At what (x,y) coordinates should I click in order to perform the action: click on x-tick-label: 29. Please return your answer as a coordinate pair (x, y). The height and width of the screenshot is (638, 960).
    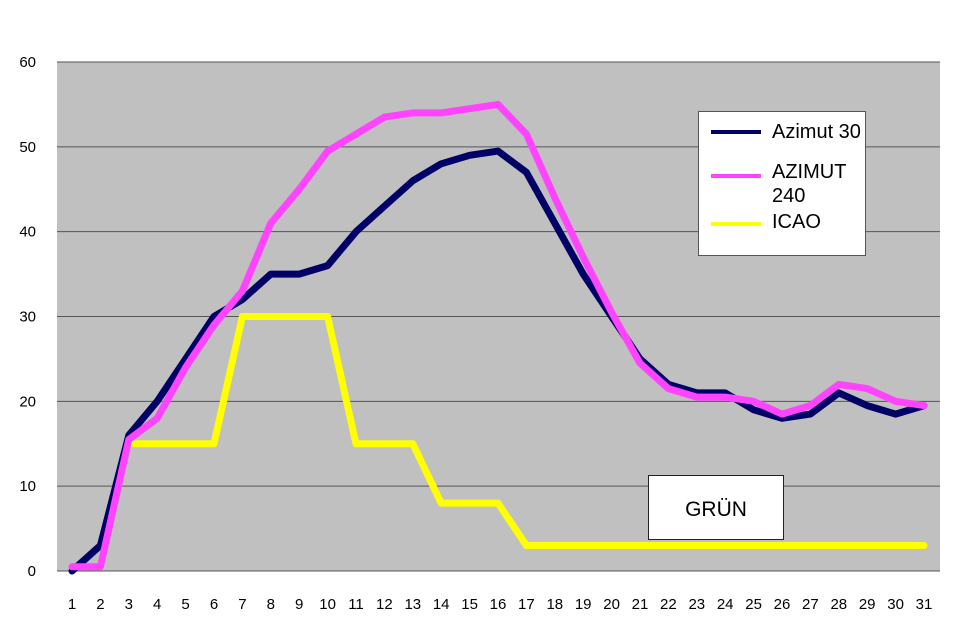
    Looking at the image, I should click on (867, 604).